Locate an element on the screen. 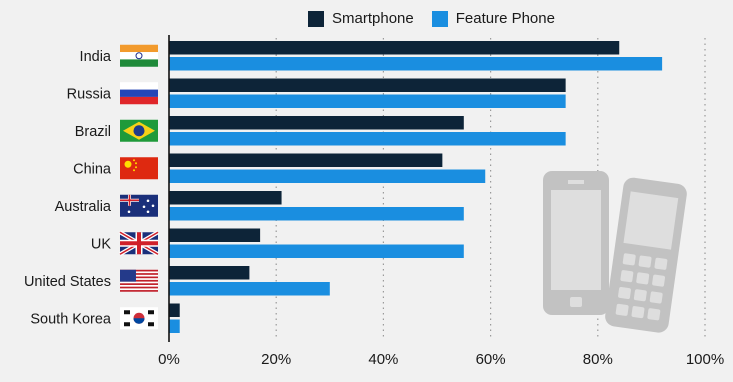 The width and height of the screenshot is (733, 382). legend: Smartphone Feature Phone is located at coordinates (431, 18).